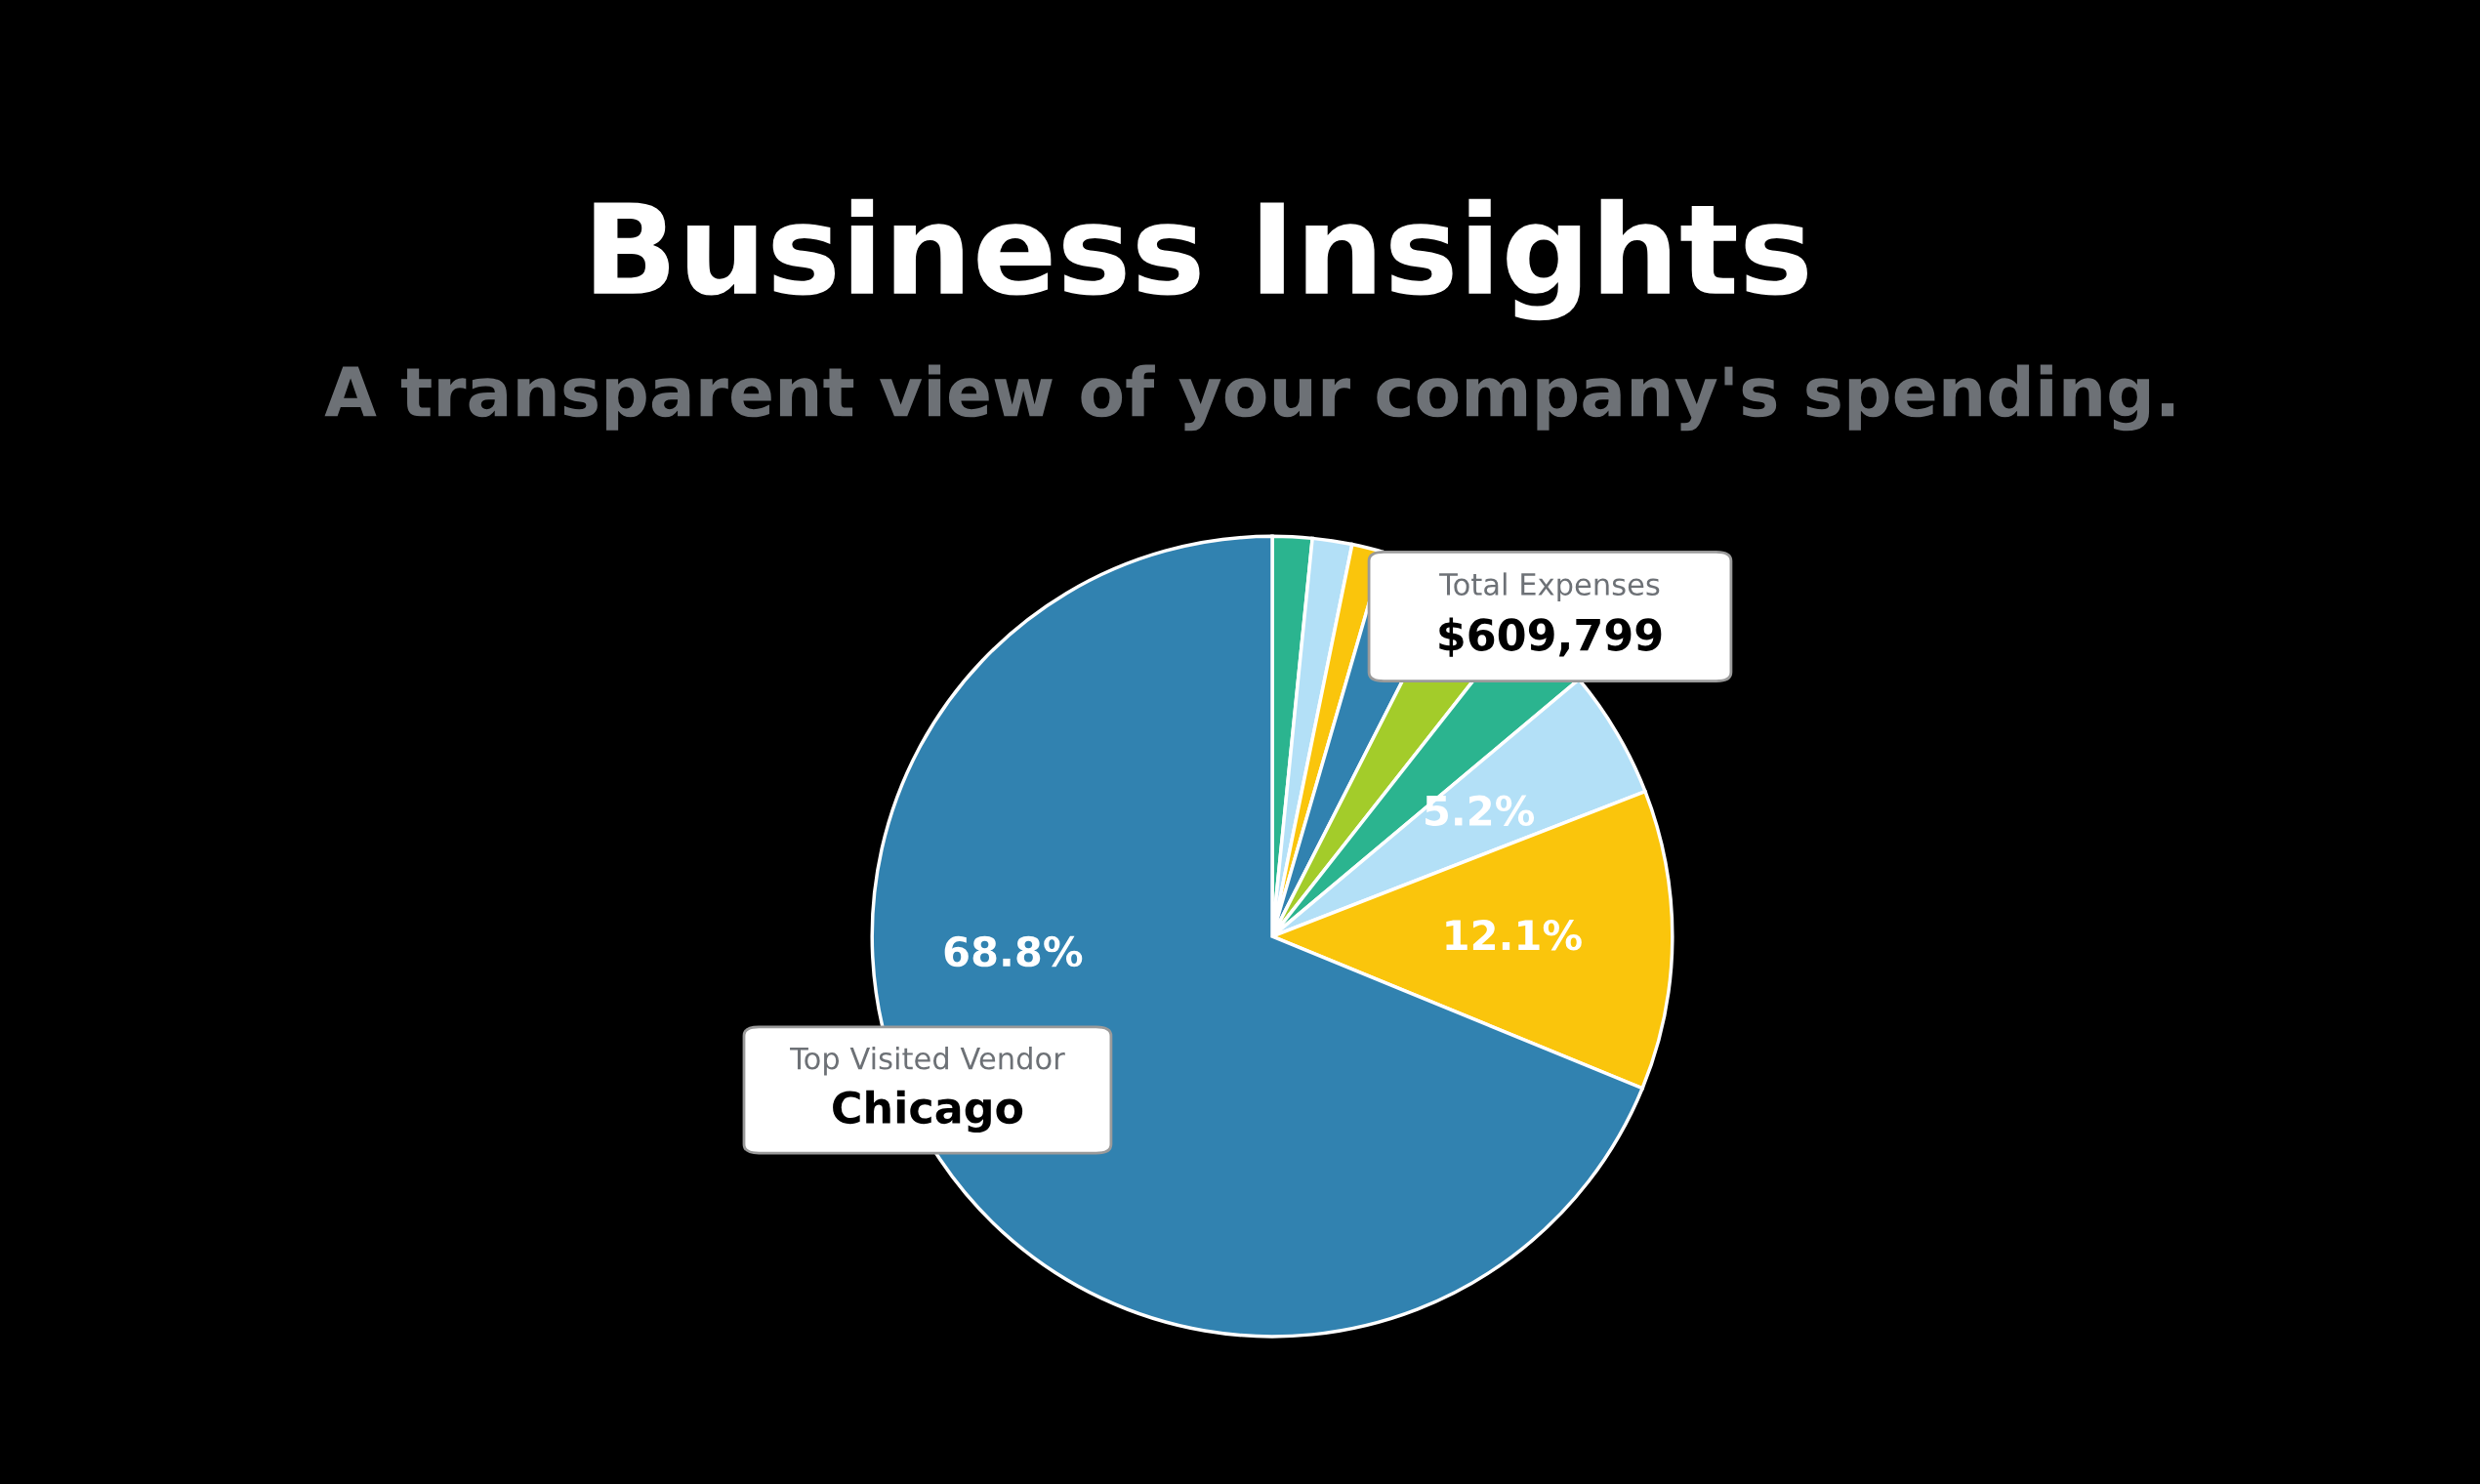  Describe the element at coordinates (1549, 587) in the screenshot. I see `text: Total Expenses` at that location.